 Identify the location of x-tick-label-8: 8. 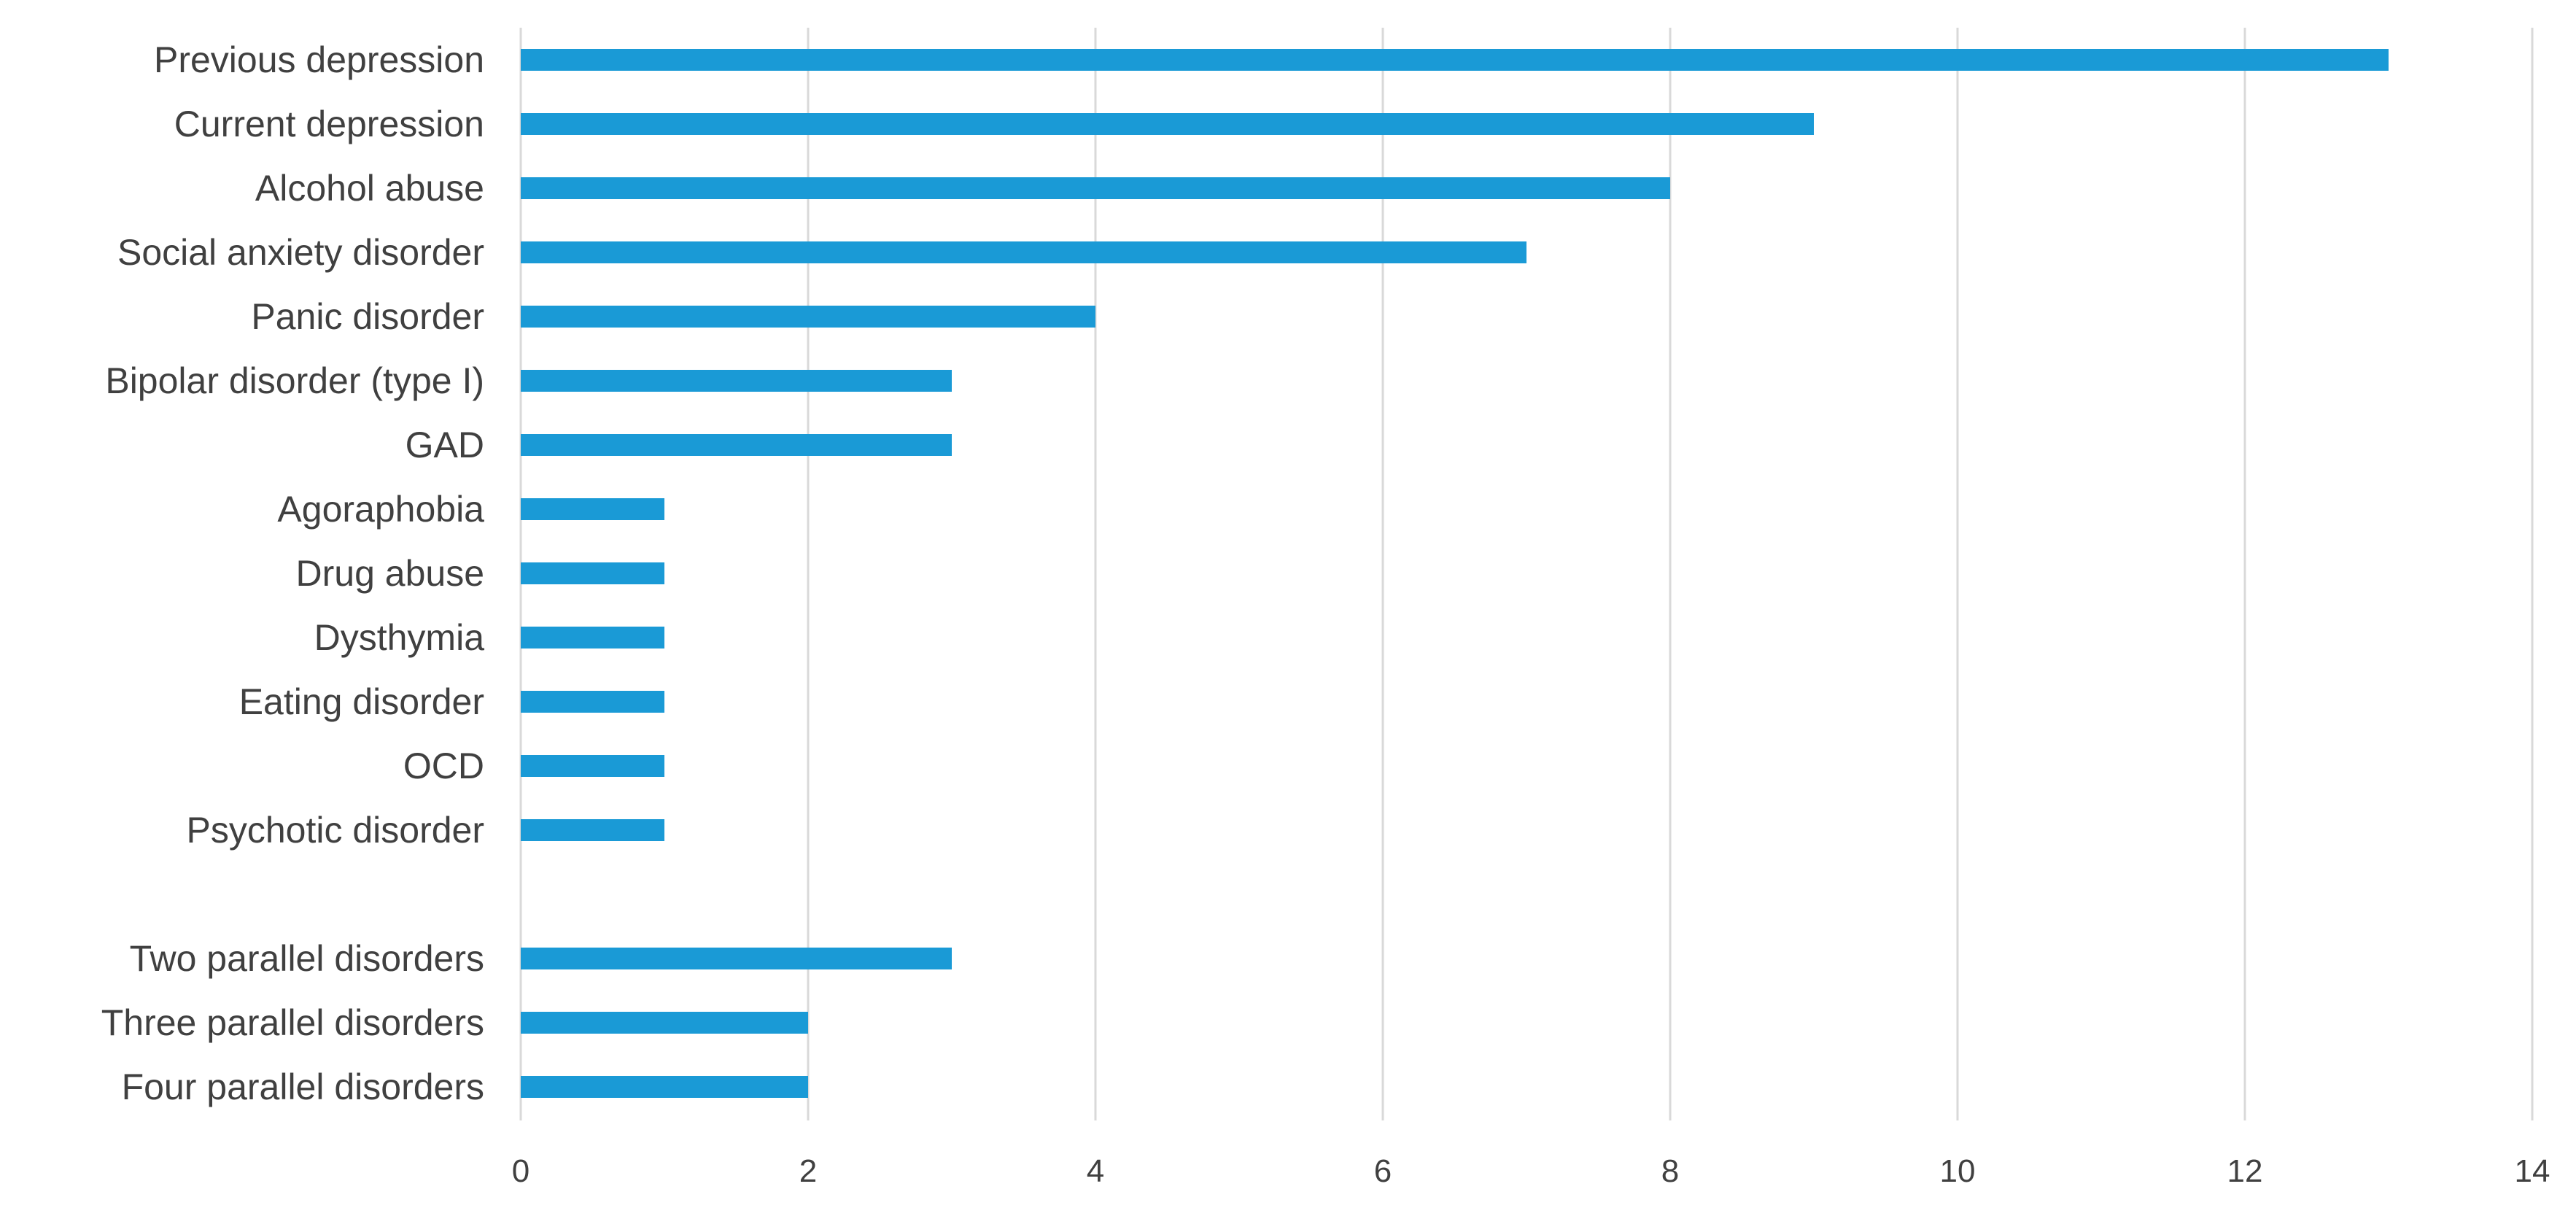
(1670, 1171).